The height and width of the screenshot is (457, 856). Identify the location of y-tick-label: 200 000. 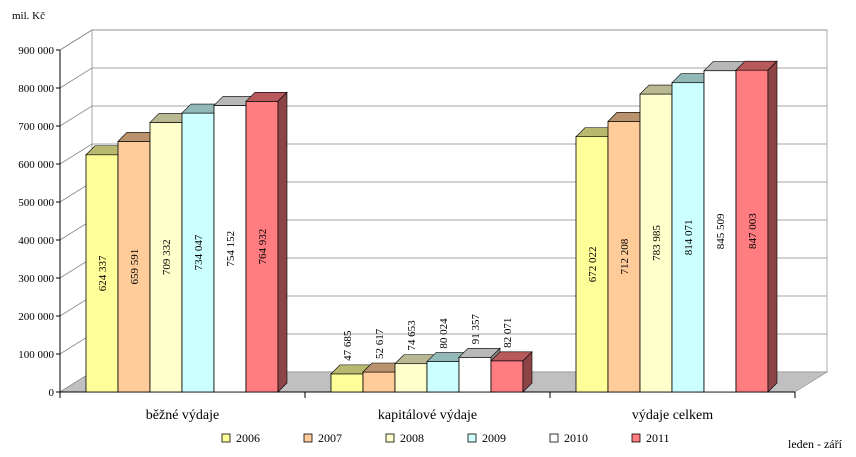
(36, 317).